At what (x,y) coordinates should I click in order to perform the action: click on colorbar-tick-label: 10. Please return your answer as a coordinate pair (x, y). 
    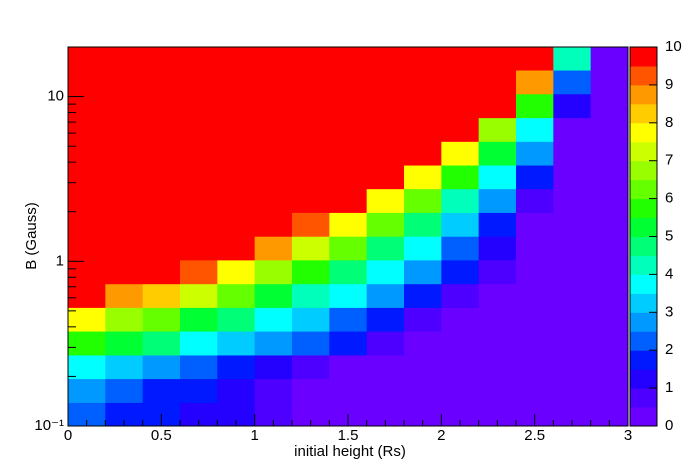
    Looking at the image, I should click on (673, 46).